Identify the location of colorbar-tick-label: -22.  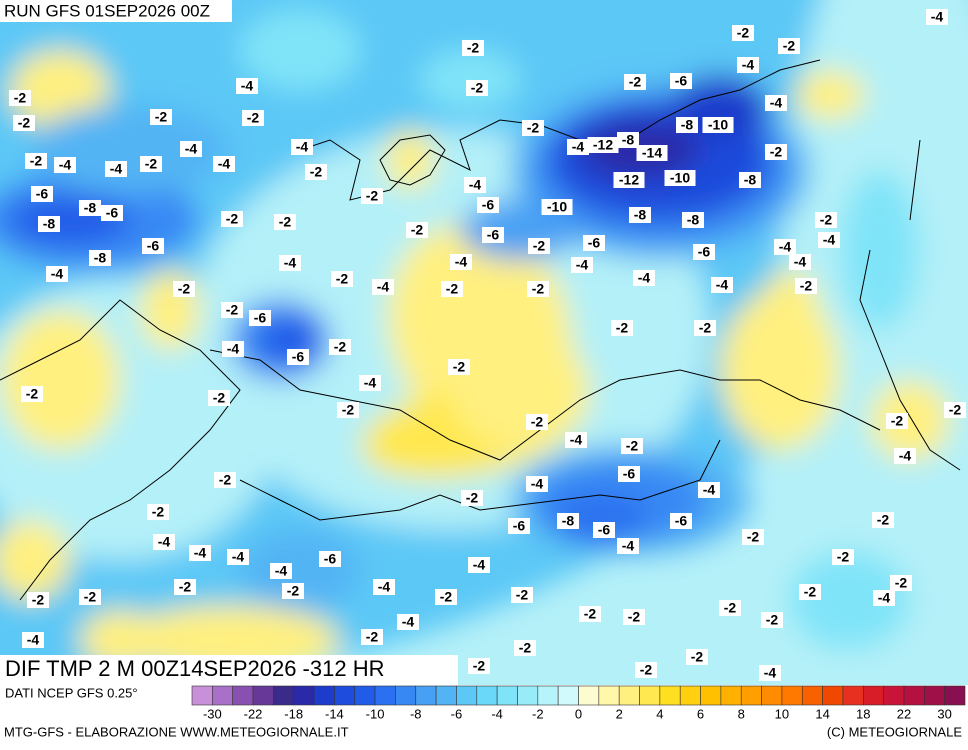
(253, 713).